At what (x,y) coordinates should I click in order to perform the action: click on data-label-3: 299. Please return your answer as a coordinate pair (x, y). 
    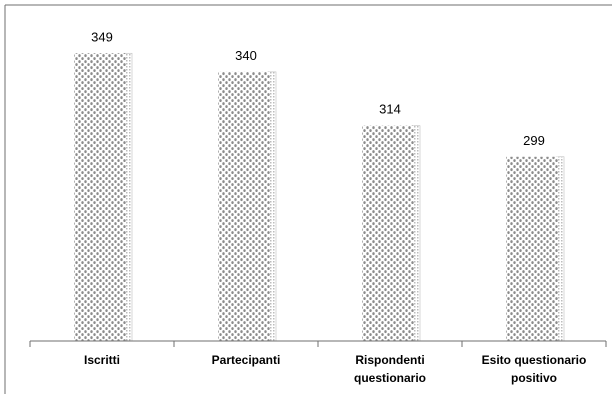
    Looking at the image, I should click on (534, 140).